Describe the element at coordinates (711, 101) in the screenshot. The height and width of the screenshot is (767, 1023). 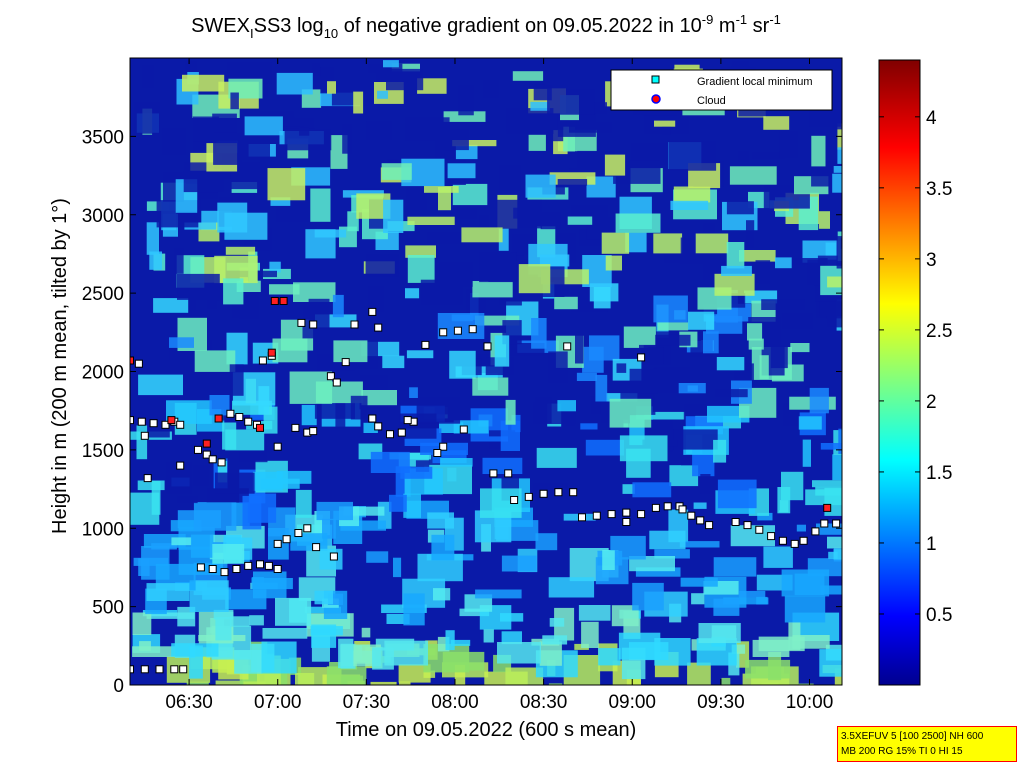
I see `legend-label-cloud: Cloud` at that location.